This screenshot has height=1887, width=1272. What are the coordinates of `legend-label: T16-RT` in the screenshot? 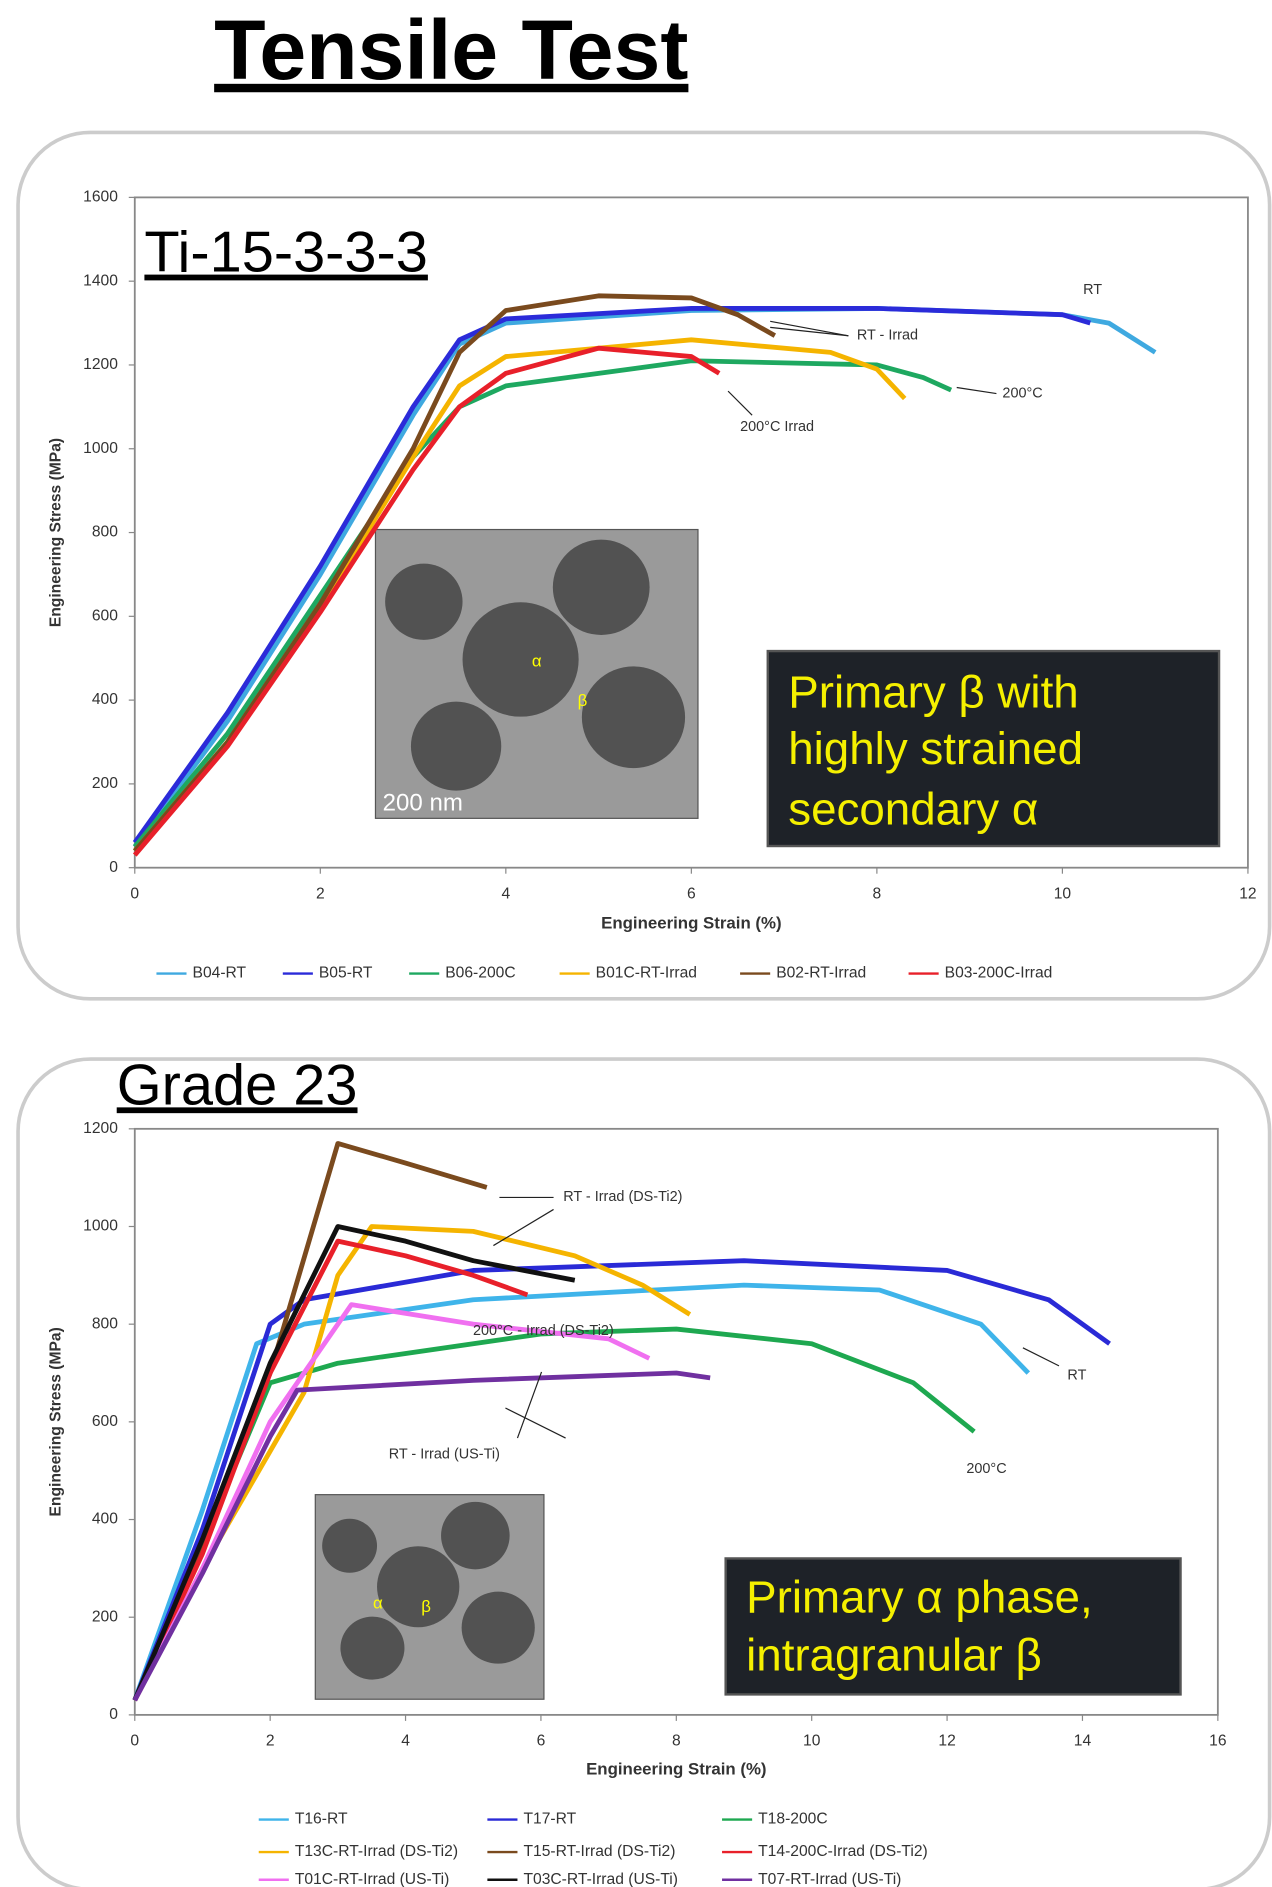 It's located at (321, 1819).